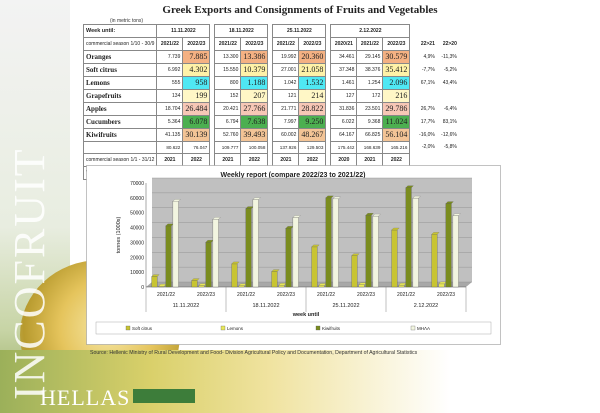 The height and width of the screenshot is (413, 600). What do you see at coordinates (254, 57) in the screenshot?
I see `value-cell: 13.386` at bounding box center [254, 57].